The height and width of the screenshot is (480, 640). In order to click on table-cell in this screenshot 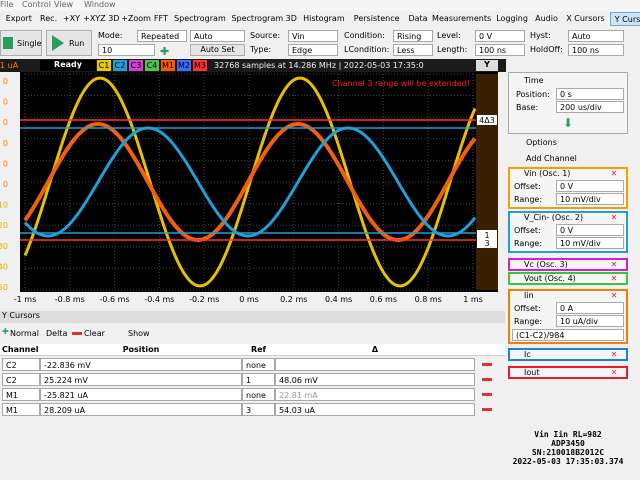, I will do `click(375, 364)`.